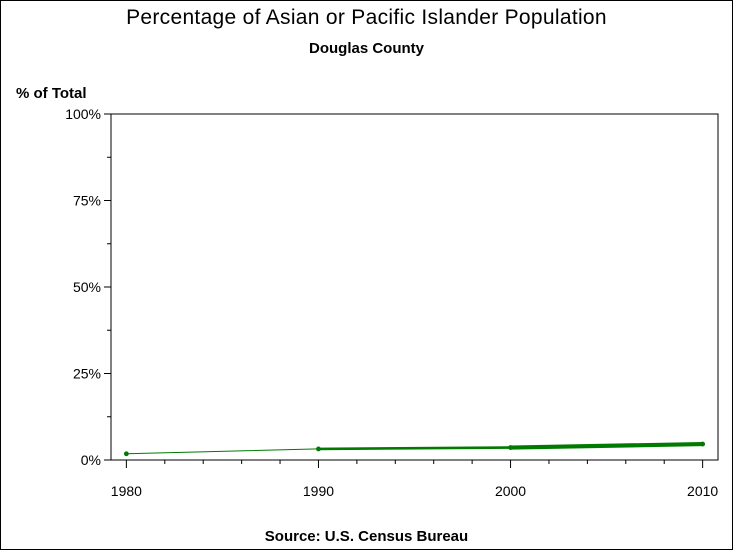 Image resolution: width=733 pixels, height=550 pixels. Describe the element at coordinates (87, 374) in the screenshot. I see `y-tick-label: 25%` at that location.